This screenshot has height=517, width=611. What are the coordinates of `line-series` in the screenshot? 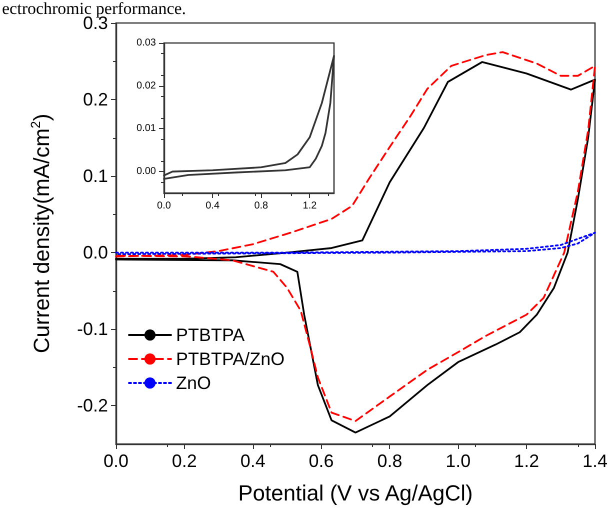 It's located at (355, 244).